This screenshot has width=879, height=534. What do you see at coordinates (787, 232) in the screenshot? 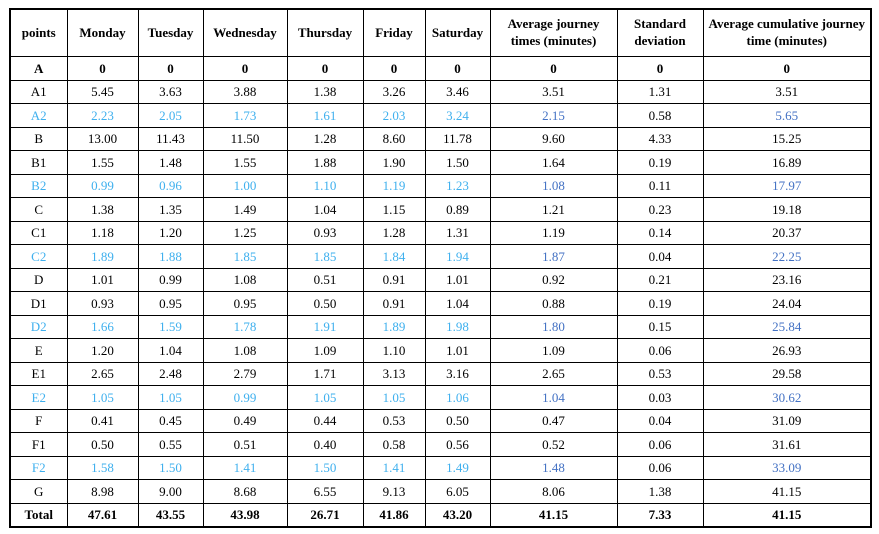
I see `cell-value: 20.37` at bounding box center [787, 232].